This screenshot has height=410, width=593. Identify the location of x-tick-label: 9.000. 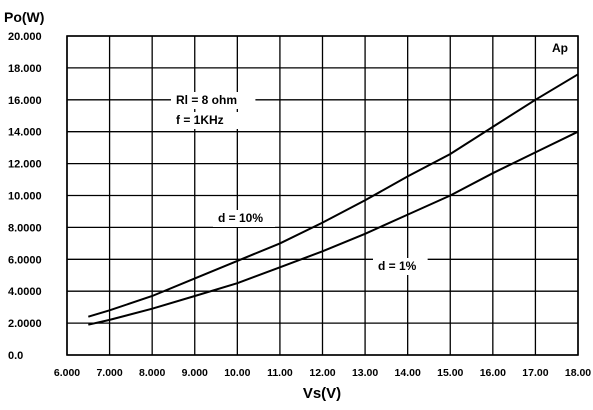
(195, 373).